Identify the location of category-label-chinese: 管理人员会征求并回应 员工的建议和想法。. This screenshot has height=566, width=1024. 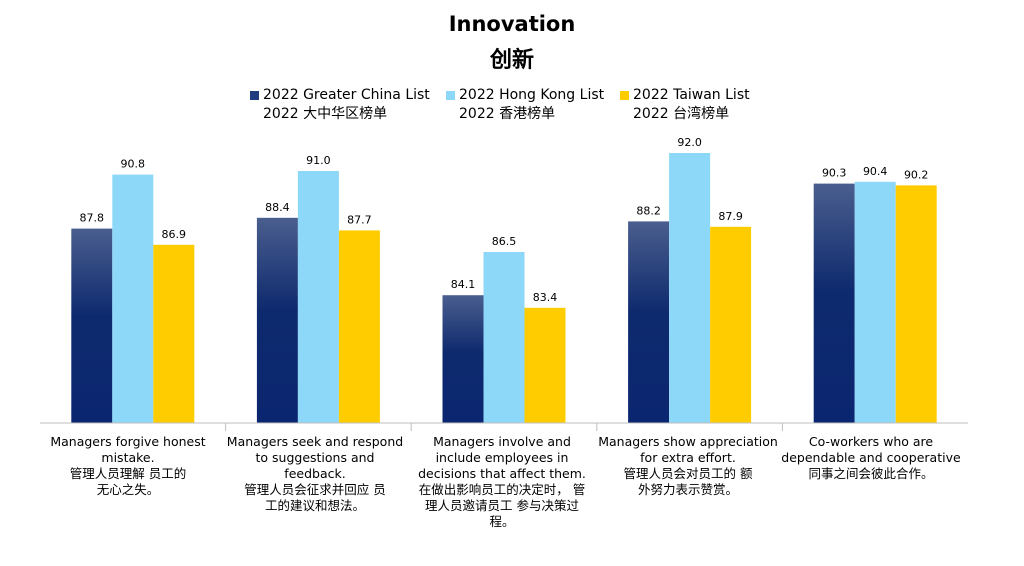
(315, 497).